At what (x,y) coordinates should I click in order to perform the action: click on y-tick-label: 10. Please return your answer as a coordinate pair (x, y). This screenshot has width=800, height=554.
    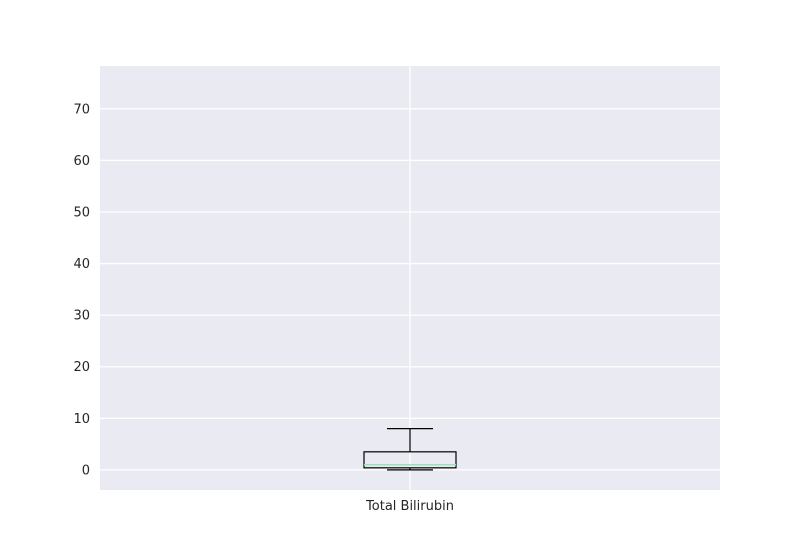
    Looking at the image, I should click on (81, 419).